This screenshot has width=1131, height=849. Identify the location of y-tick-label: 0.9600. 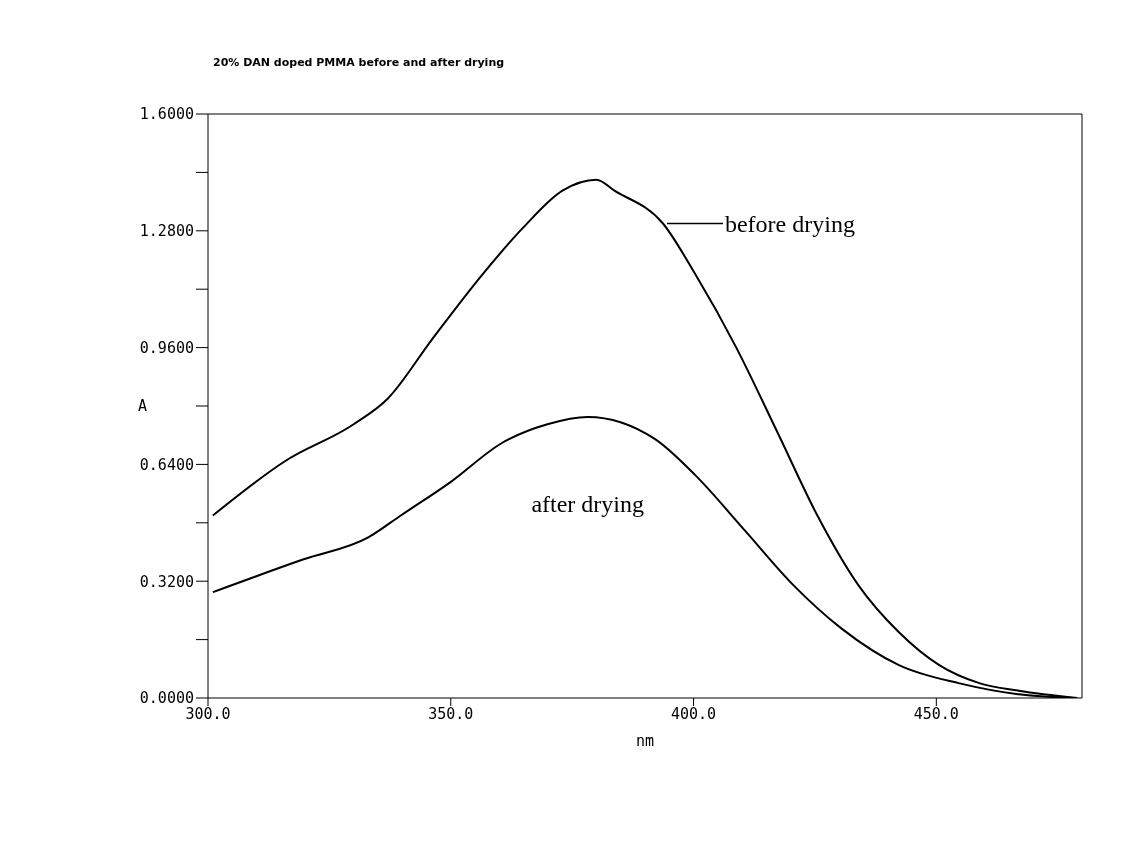
(166, 347).